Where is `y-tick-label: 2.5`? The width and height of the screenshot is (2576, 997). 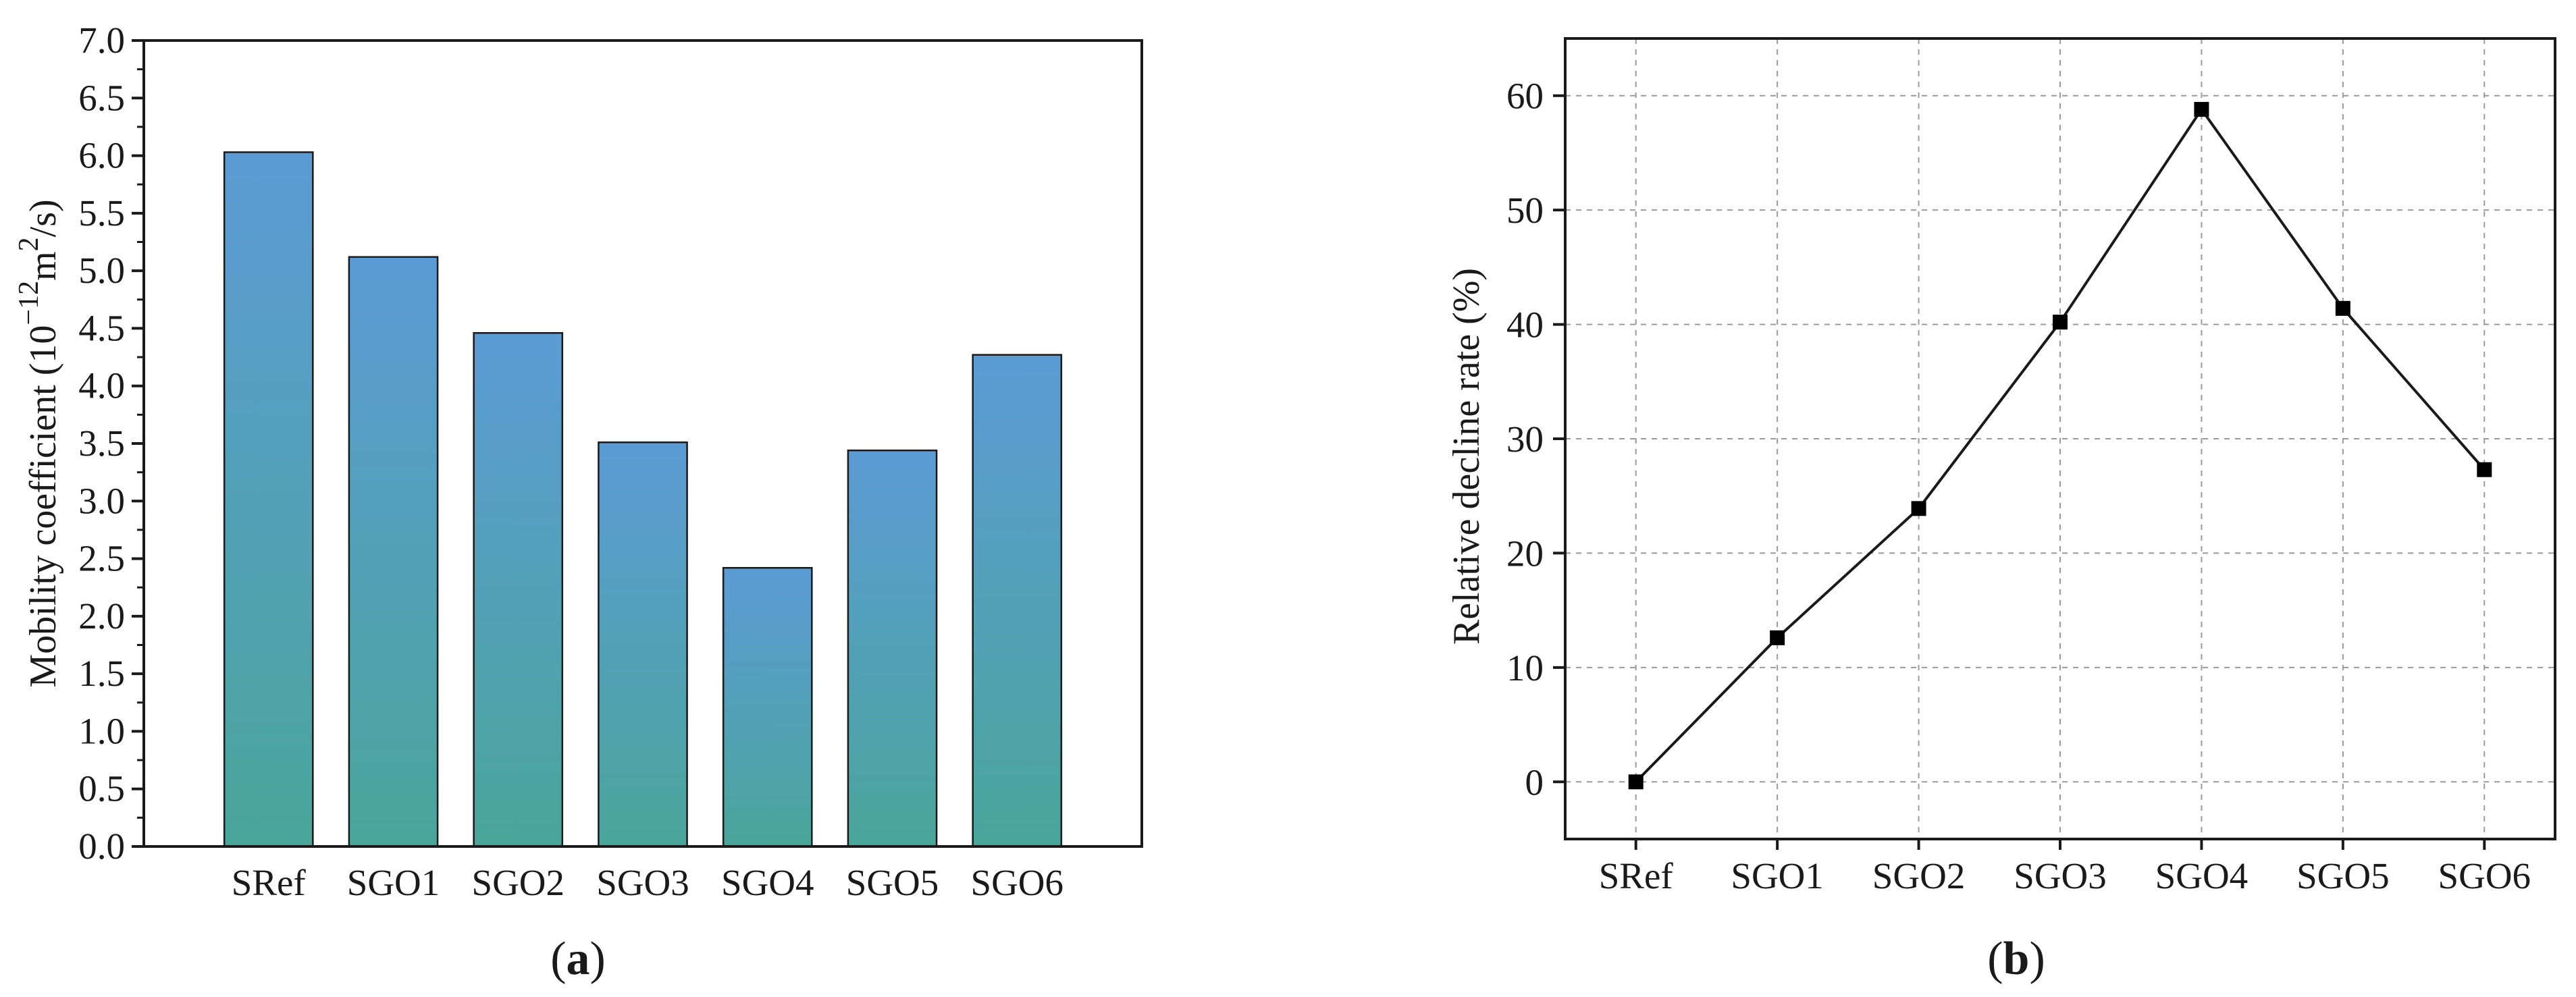
y-tick-label: 2.5 is located at coordinates (102, 558).